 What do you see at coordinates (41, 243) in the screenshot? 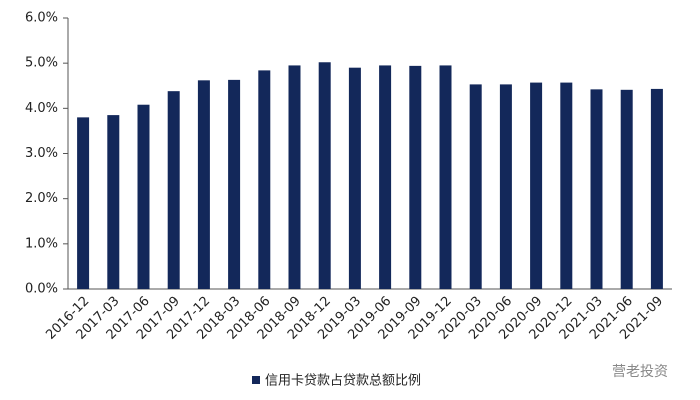
I see `y-tick-label: 1.0%` at bounding box center [41, 243].